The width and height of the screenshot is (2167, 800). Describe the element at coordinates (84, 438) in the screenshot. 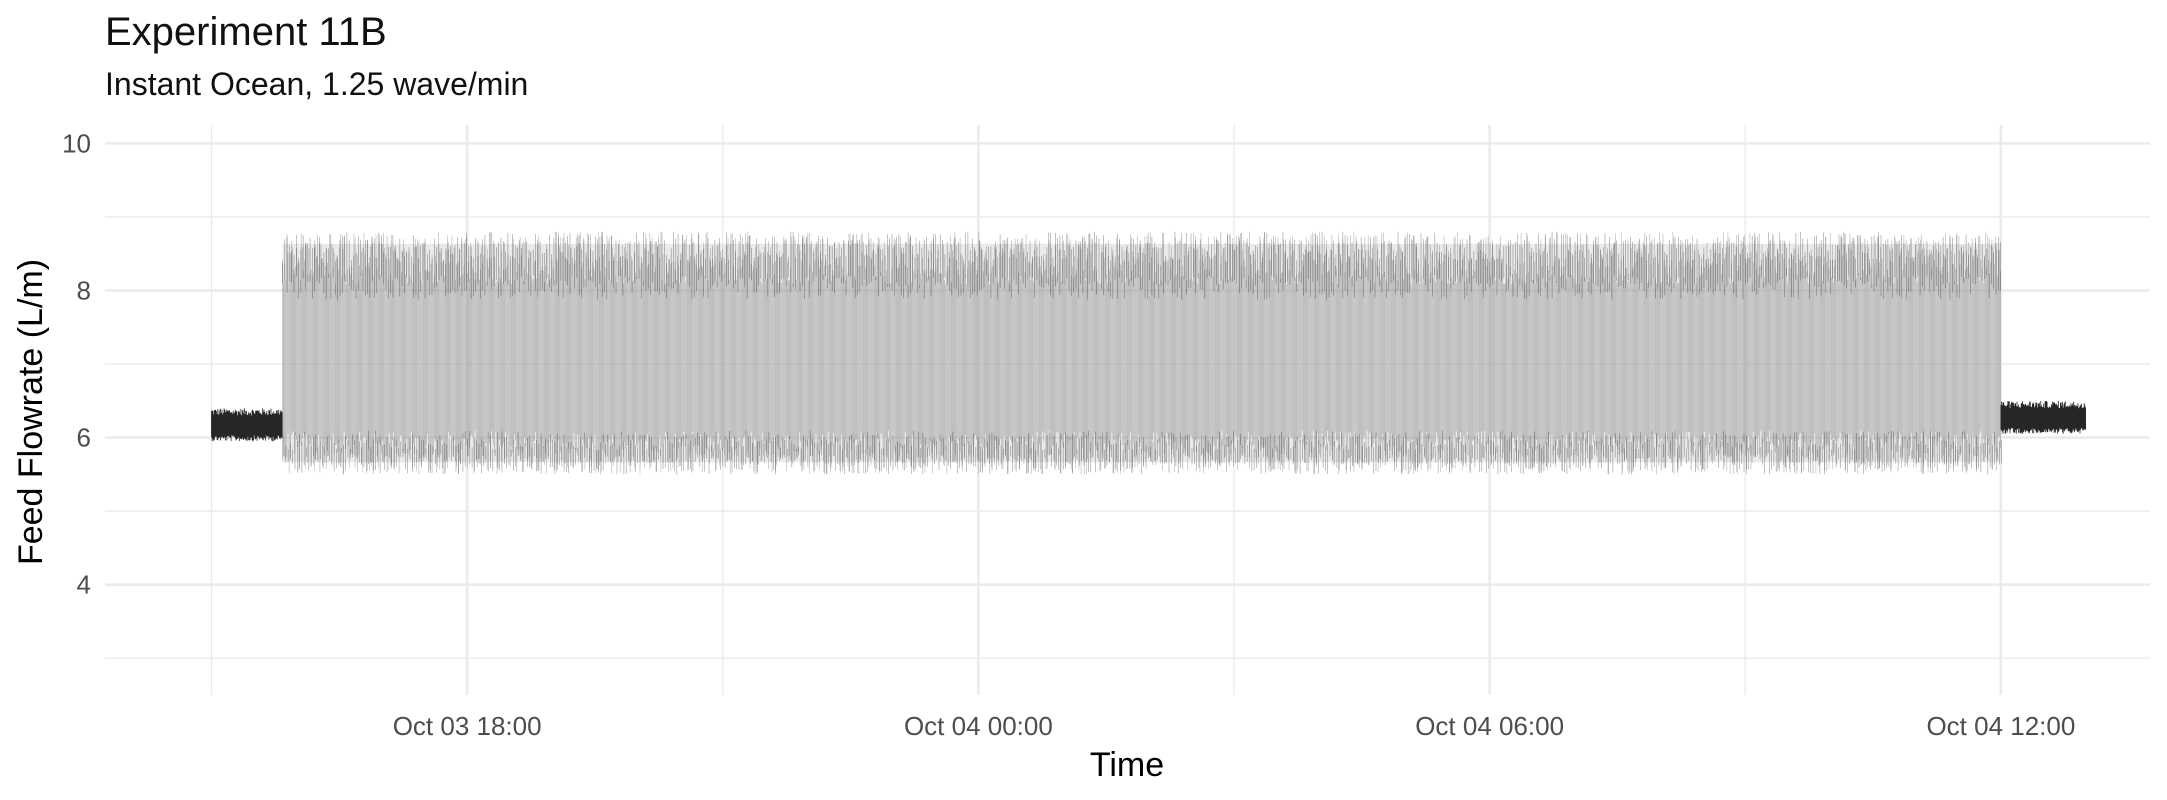

I see `y-tick-label: 6` at that location.